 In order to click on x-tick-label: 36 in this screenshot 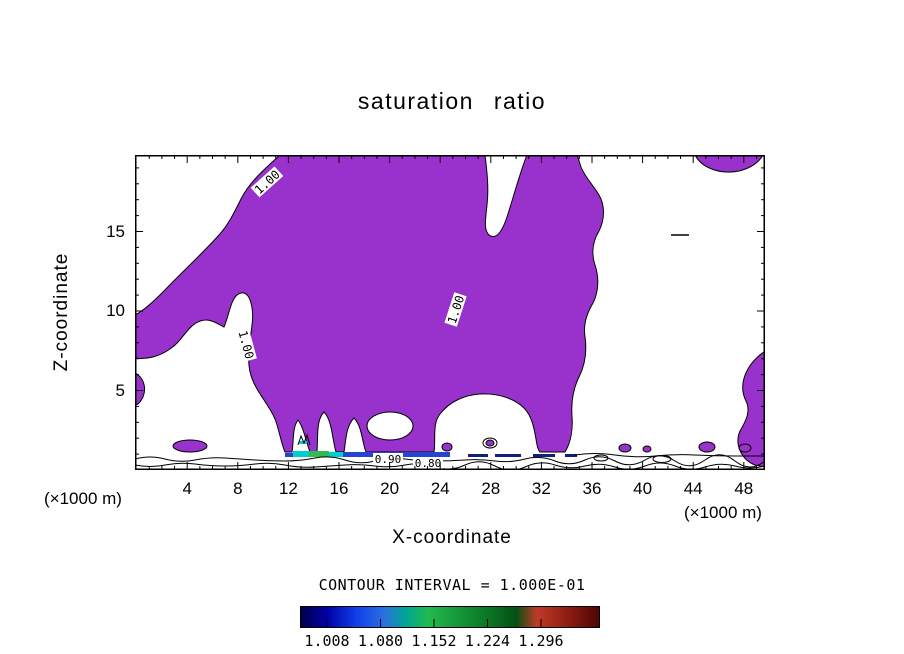, I will do `click(592, 488)`.